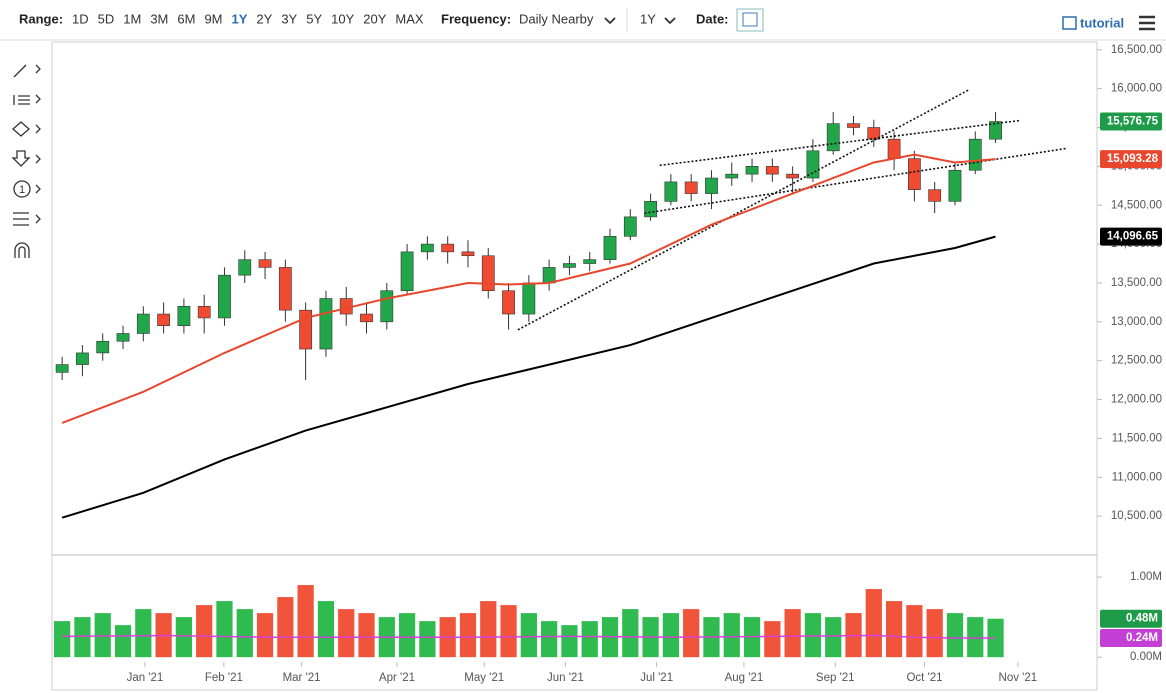 This screenshot has width=1166, height=693. I want to click on tool-annotation, so click(22, 189).